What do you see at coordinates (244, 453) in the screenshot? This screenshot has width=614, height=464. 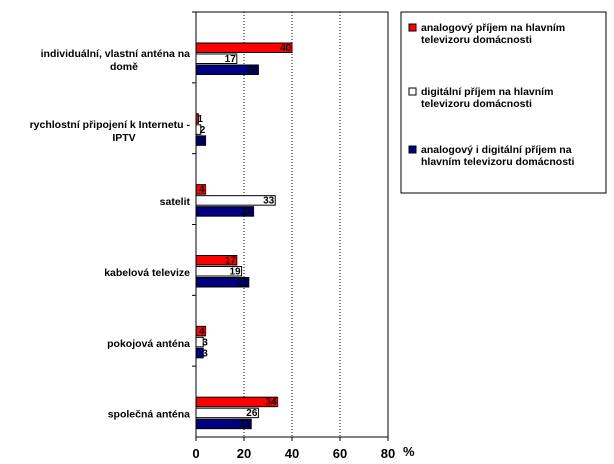 I see `x-tick-label: 20` at bounding box center [244, 453].